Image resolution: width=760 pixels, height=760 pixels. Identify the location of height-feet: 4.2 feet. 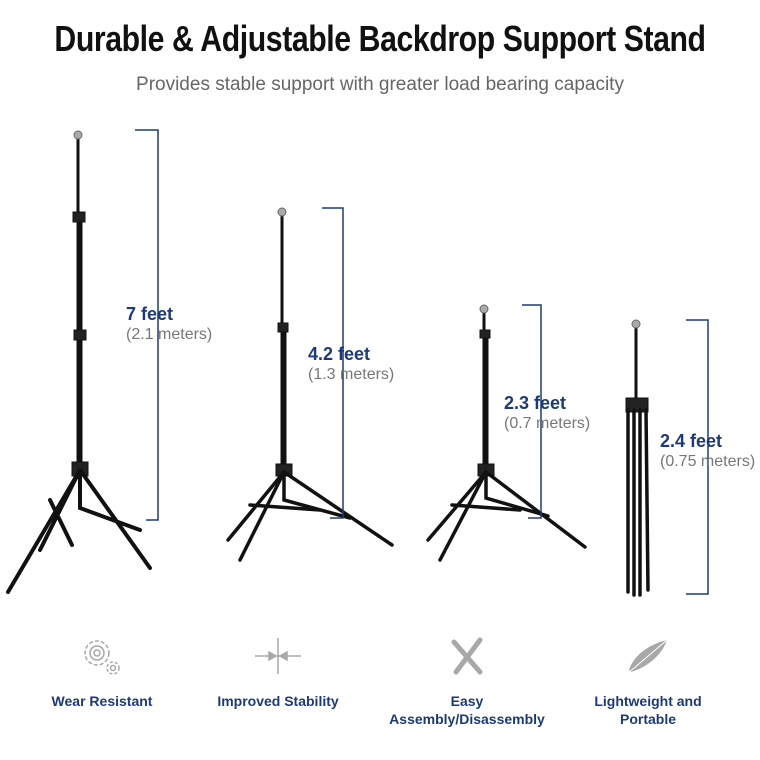
(339, 354).